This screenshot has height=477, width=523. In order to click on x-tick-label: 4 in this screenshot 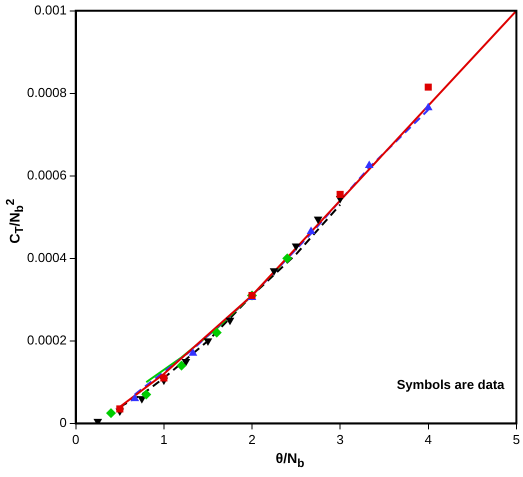, I will do `click(428, 439)`.